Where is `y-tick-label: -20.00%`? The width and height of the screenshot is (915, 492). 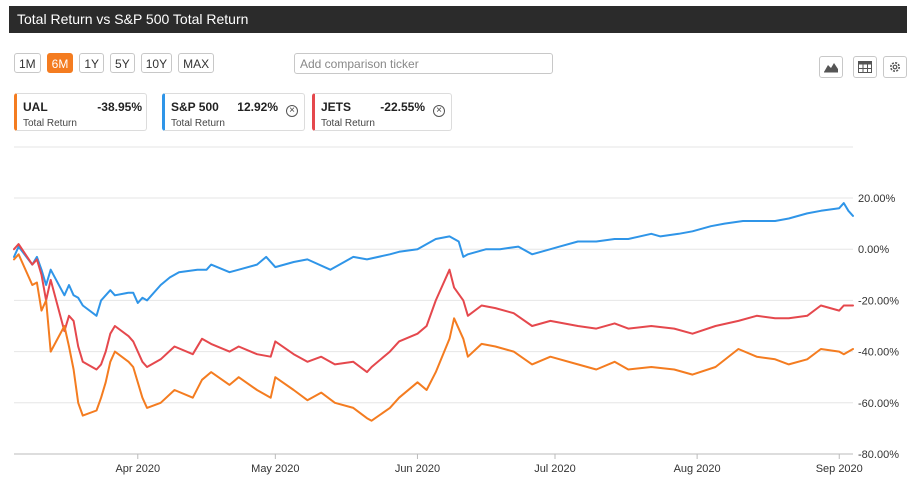
y-tick-label: -20.00% is located at coordinates (878, 301).